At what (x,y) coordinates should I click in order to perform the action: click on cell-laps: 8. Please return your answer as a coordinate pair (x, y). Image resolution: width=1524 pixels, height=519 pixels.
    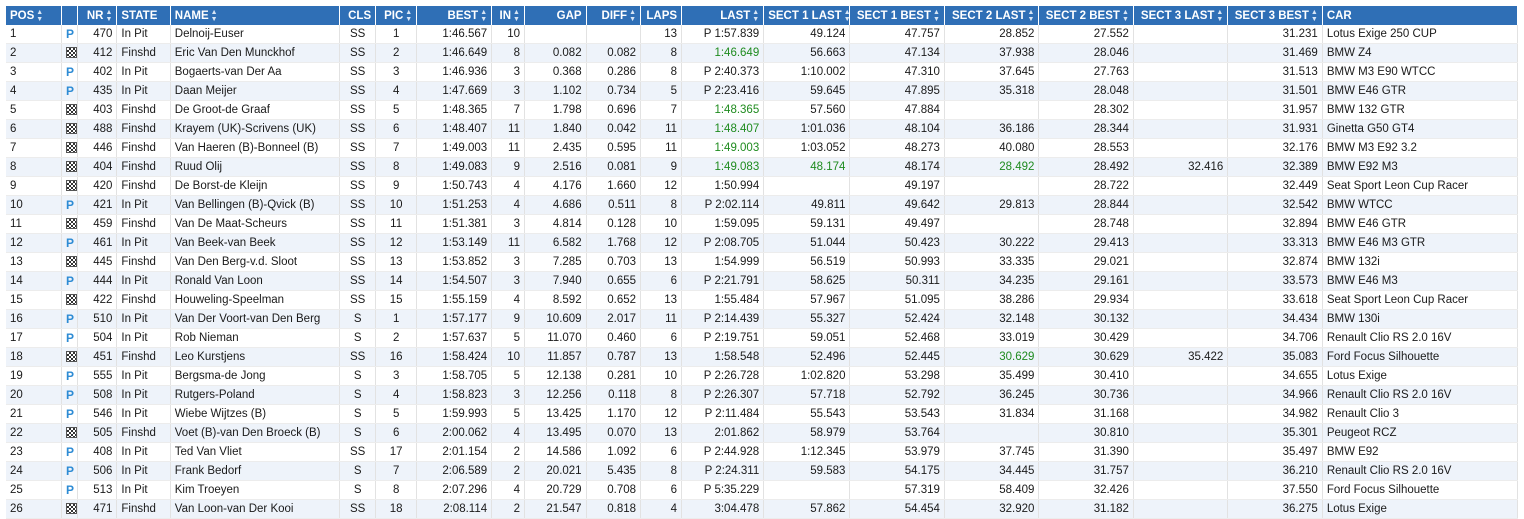
    Looking at the image, I should click on (661, 72).